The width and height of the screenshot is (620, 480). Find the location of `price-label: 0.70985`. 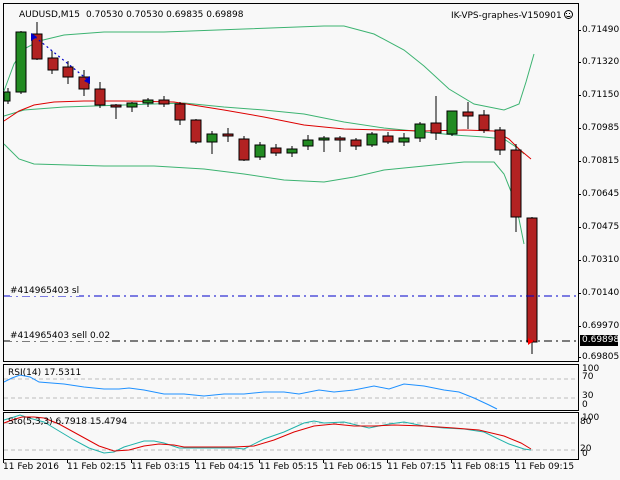

price-label: 0.70985 is located at coordinates (601, 128).